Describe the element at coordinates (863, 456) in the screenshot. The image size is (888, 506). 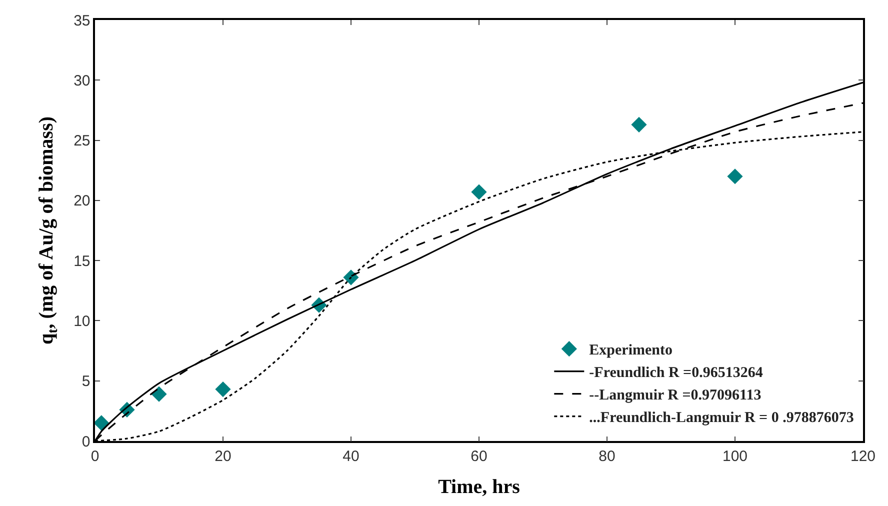
I see `x-tick-label: 120` at that location.